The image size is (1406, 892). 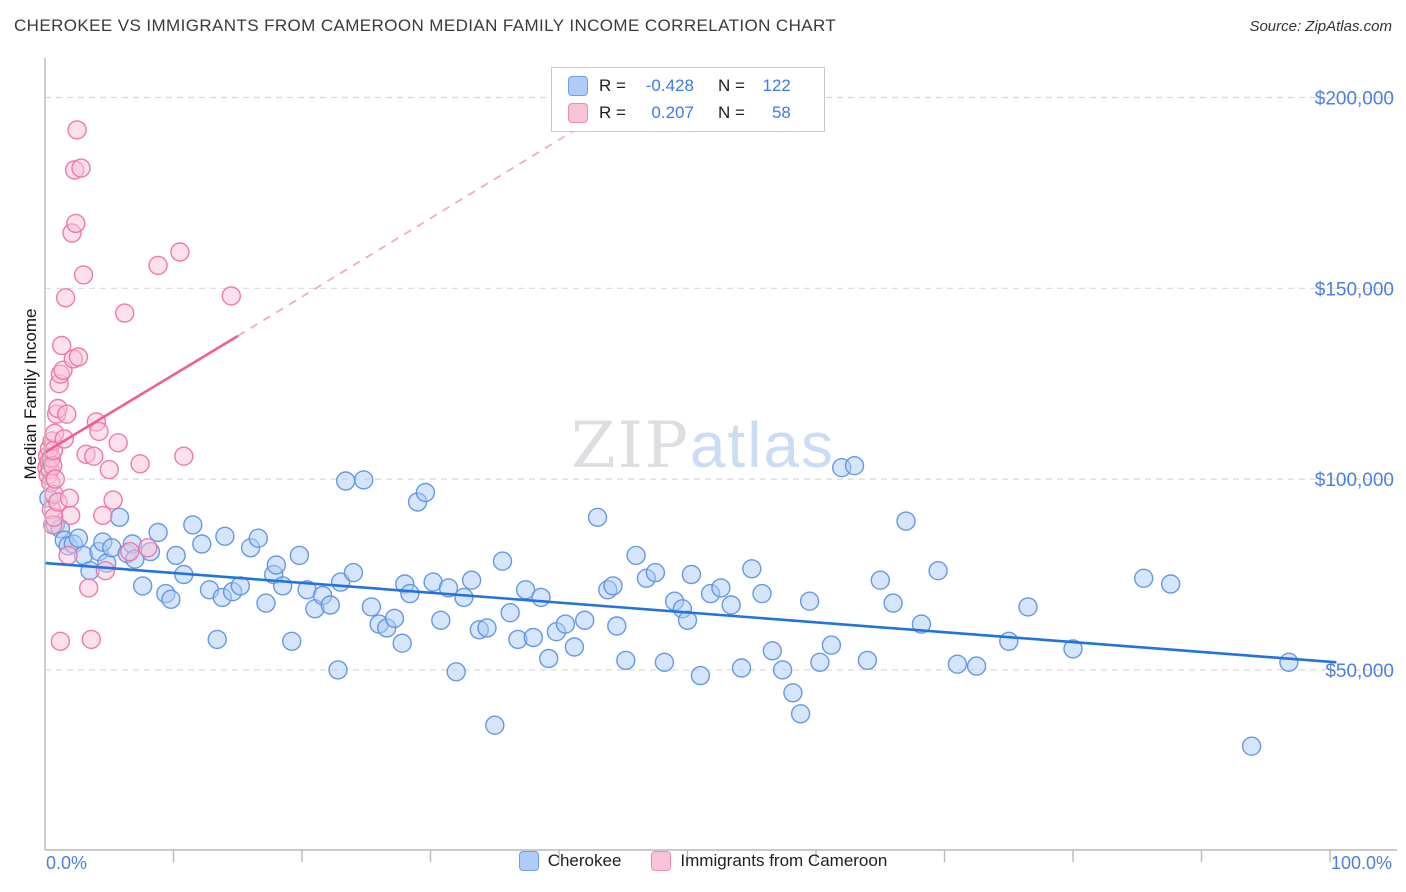 I want to click on x-axis-max-label: 100.0%, so click(x=1361, y=863).